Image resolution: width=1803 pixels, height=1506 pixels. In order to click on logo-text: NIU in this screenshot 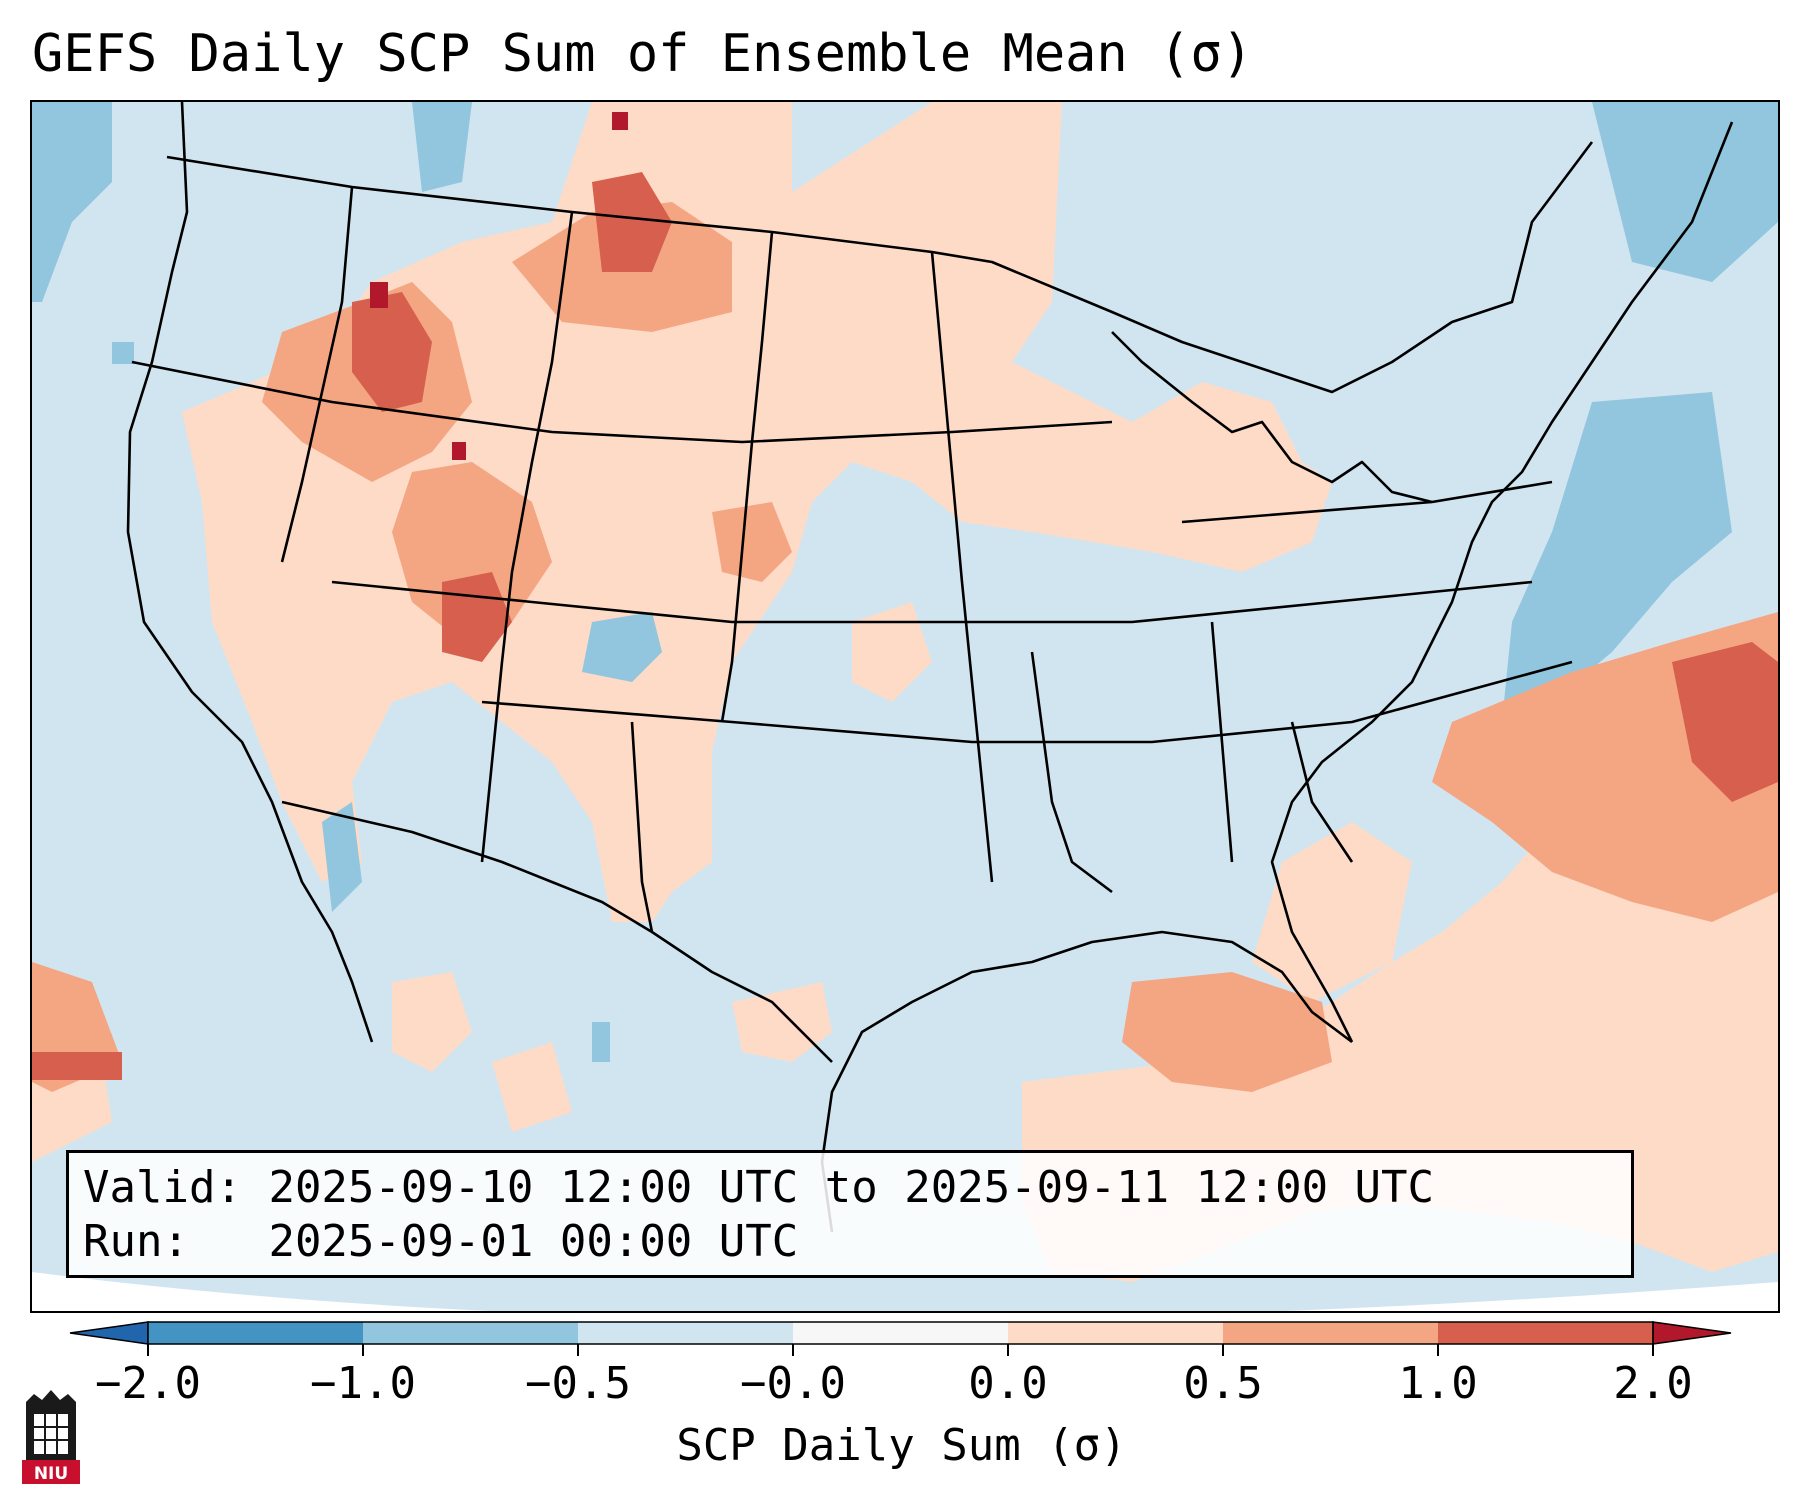, I will do `click(51, 1474)`.